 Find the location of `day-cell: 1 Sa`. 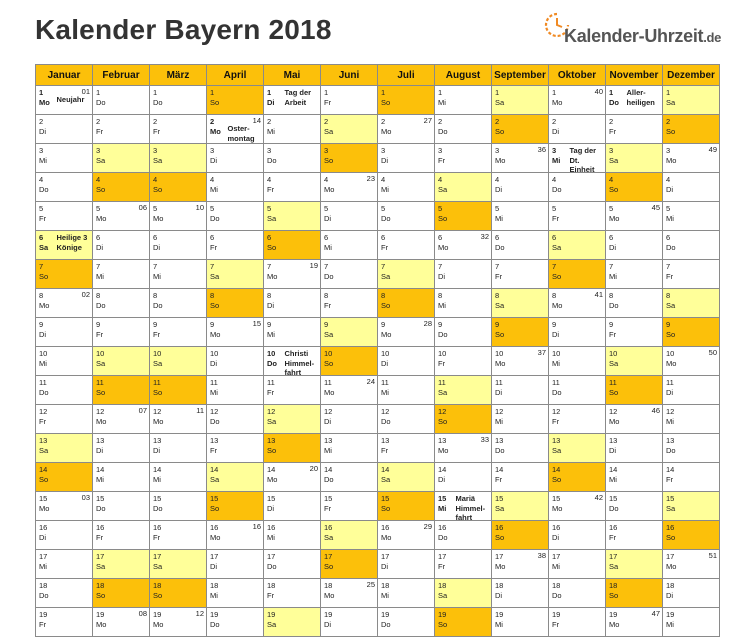

day-cell: 1 Sa is located at coordinates (672, 100).